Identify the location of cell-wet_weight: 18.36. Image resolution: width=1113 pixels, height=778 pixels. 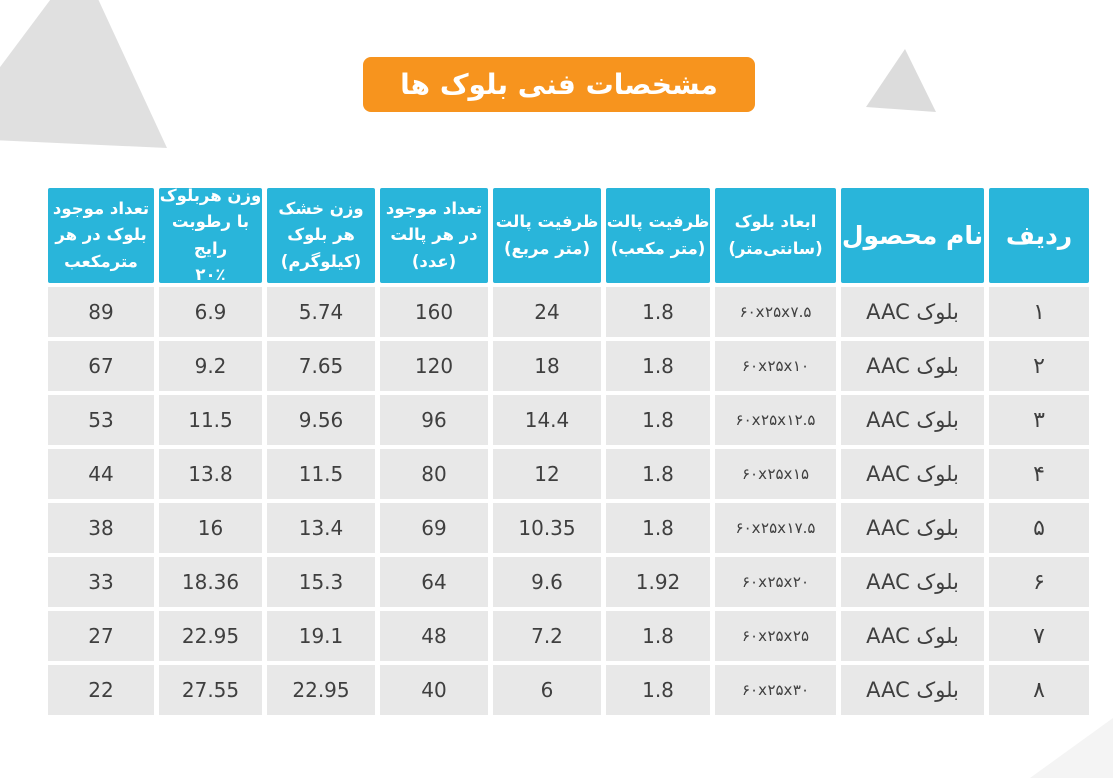
(210, 582).